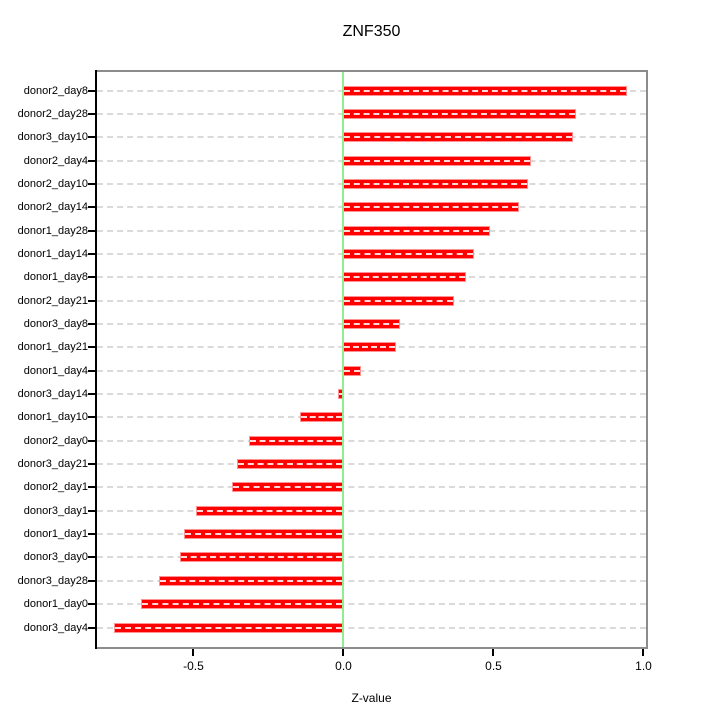 The image size is (720, 720). I want to click on y-label-donor1_day21: donor1_day21, so click(52, 347).